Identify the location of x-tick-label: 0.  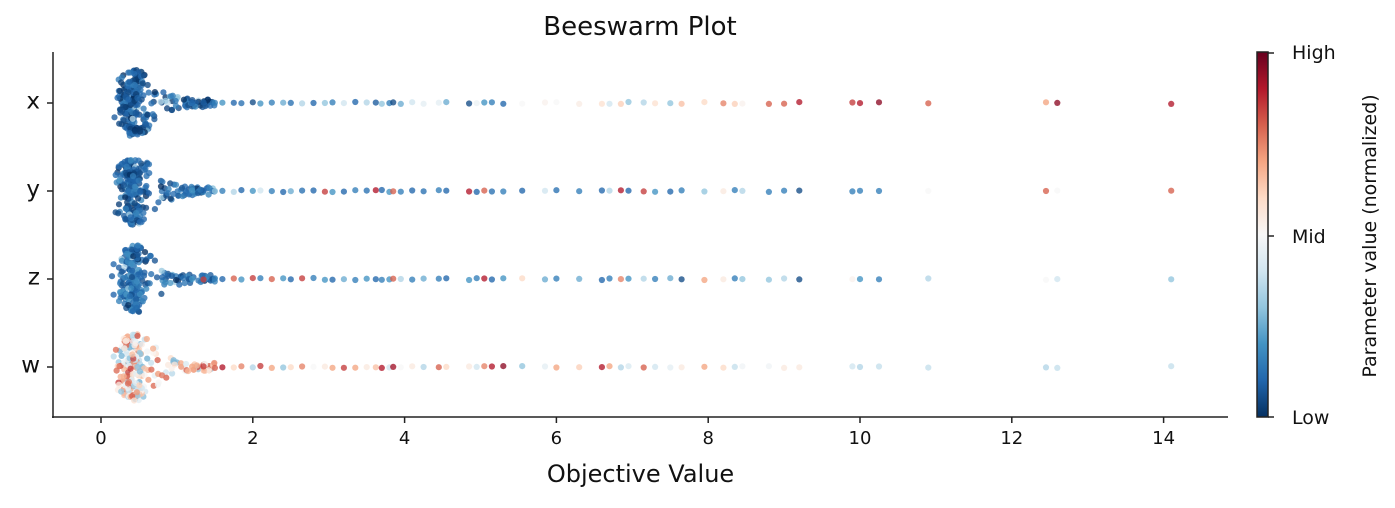
(101, 438).